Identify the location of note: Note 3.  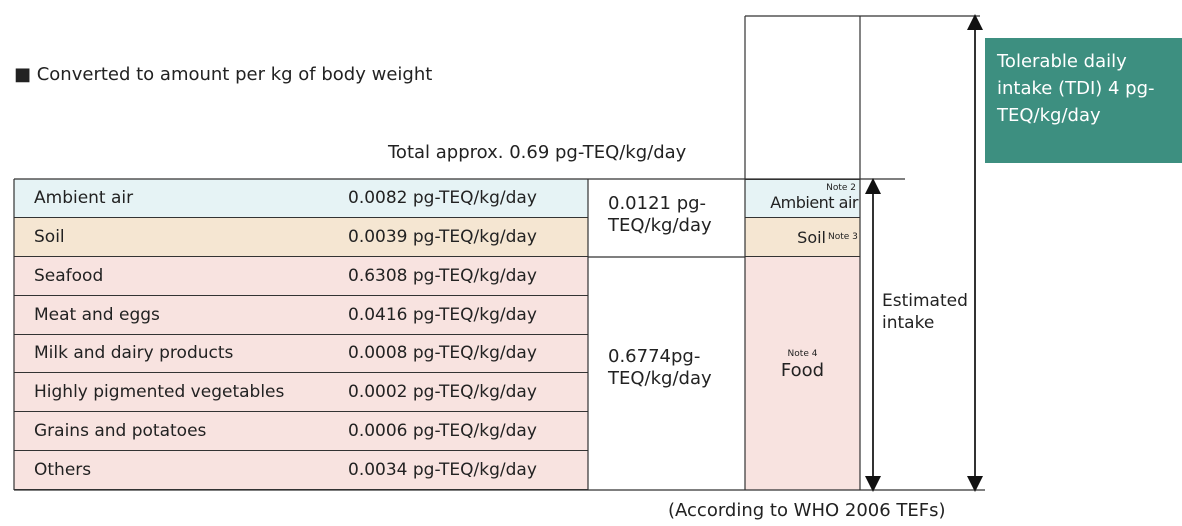
(843, 237).